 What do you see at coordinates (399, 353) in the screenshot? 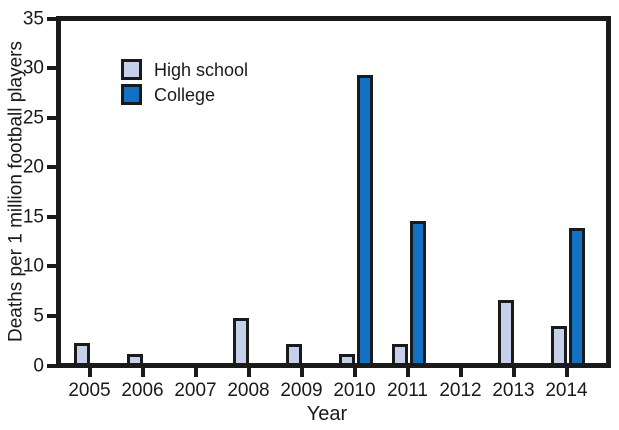
I see `bar-high-school-2011` at bounding box center [399, 353].